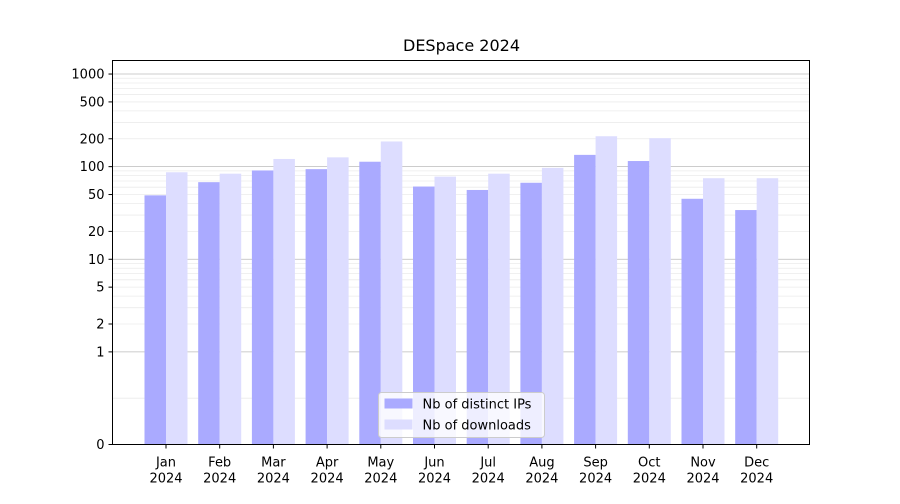  I want to click on y-tick-label: 10, so click(96, 260).